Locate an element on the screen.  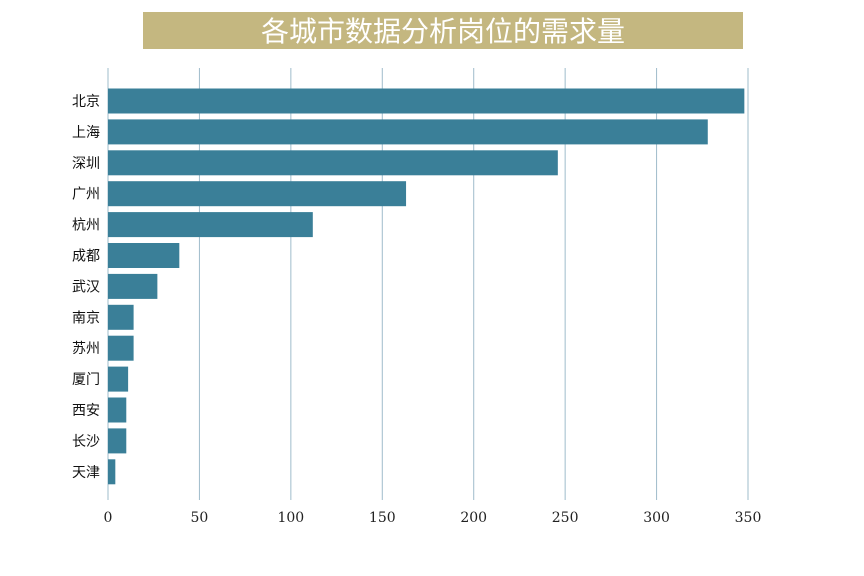
category-label: 深圳 is located at coordinates (86, 164).